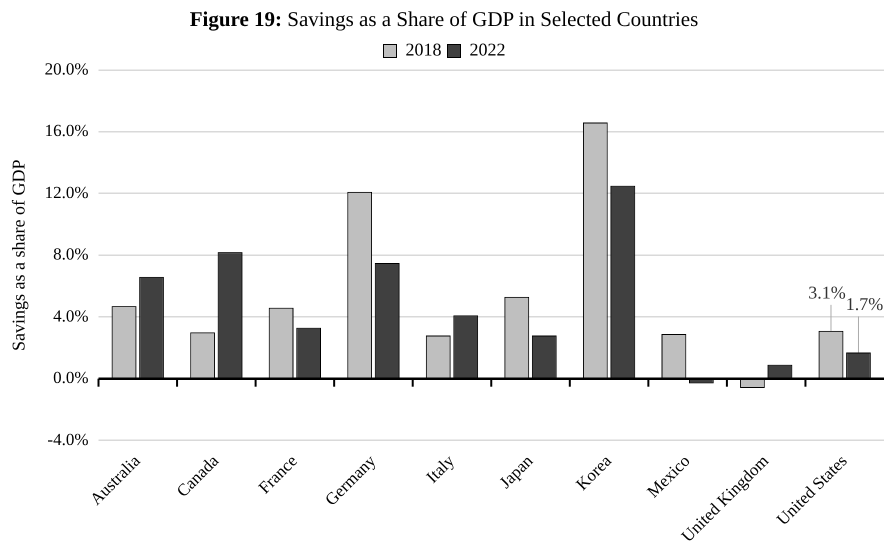 This screenshot has width=888, height=555. Describe the element at coordinates (66, 192) in the screenshot. I see `y-tick-label: 12.0%` at that location.